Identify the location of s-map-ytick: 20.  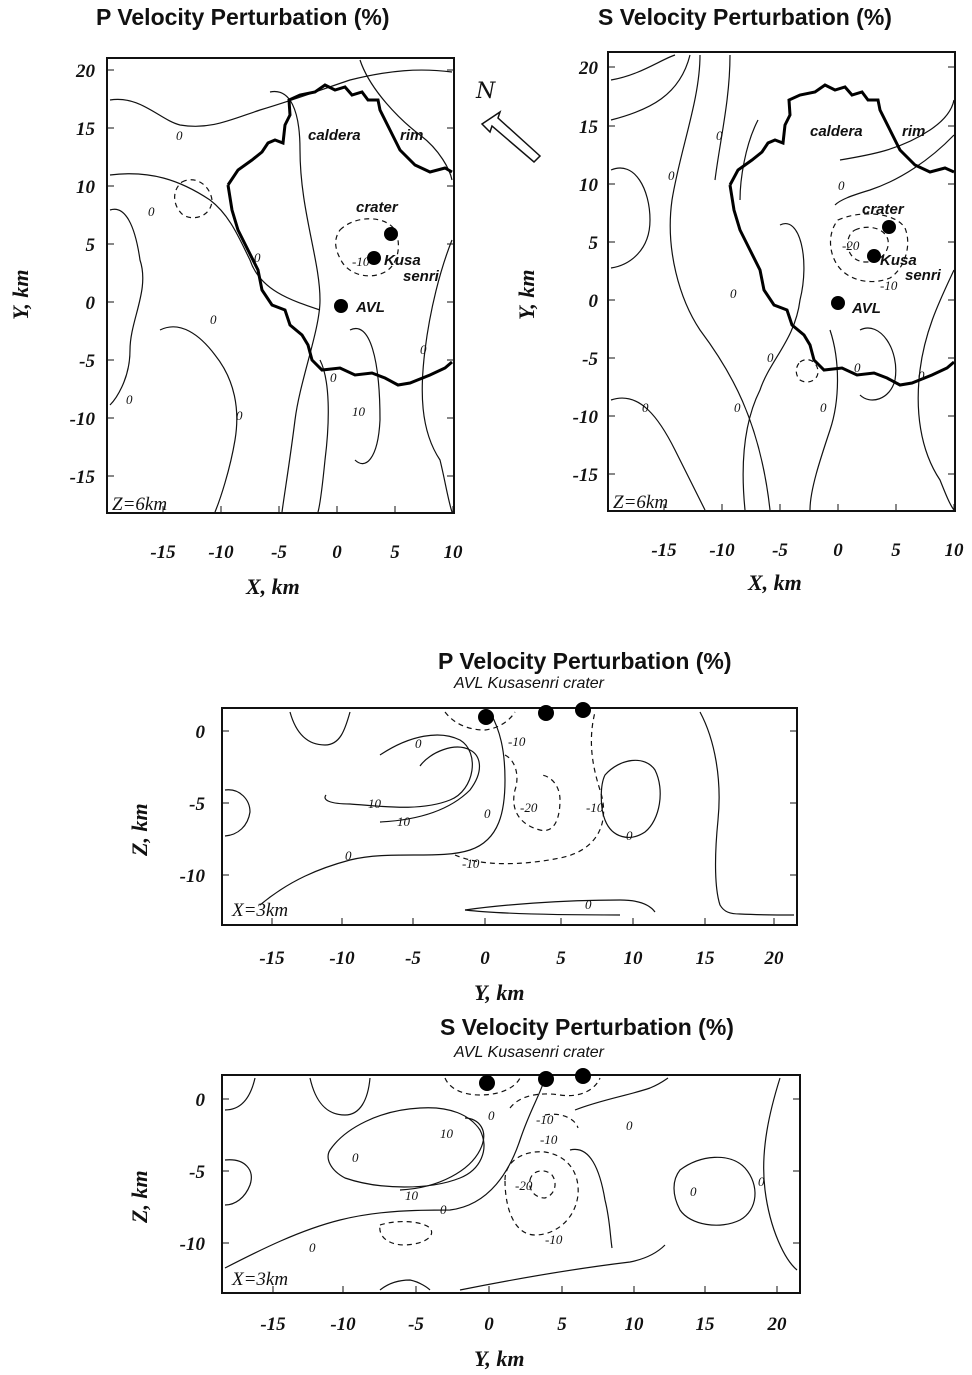
(588, 68).